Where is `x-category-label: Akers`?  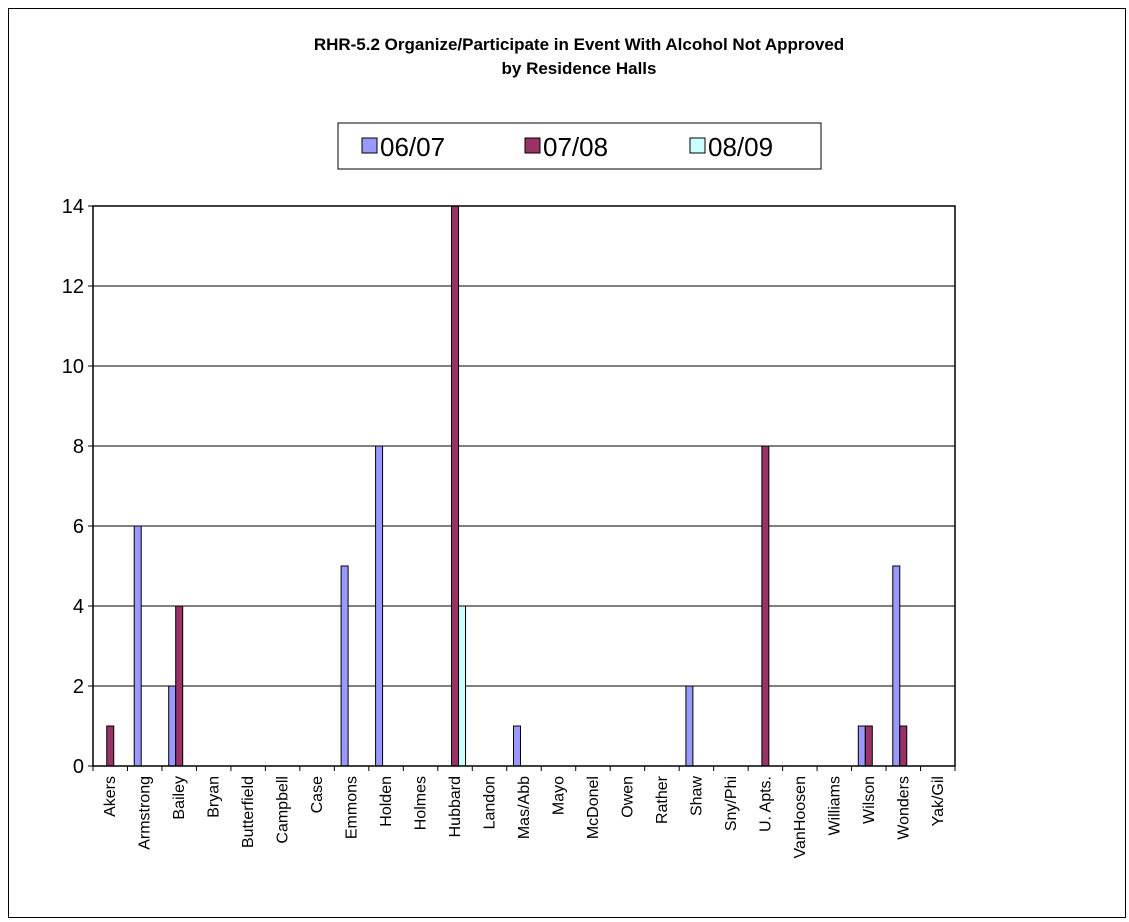
x-category-label: Akers is located at coordinates (110, 796).